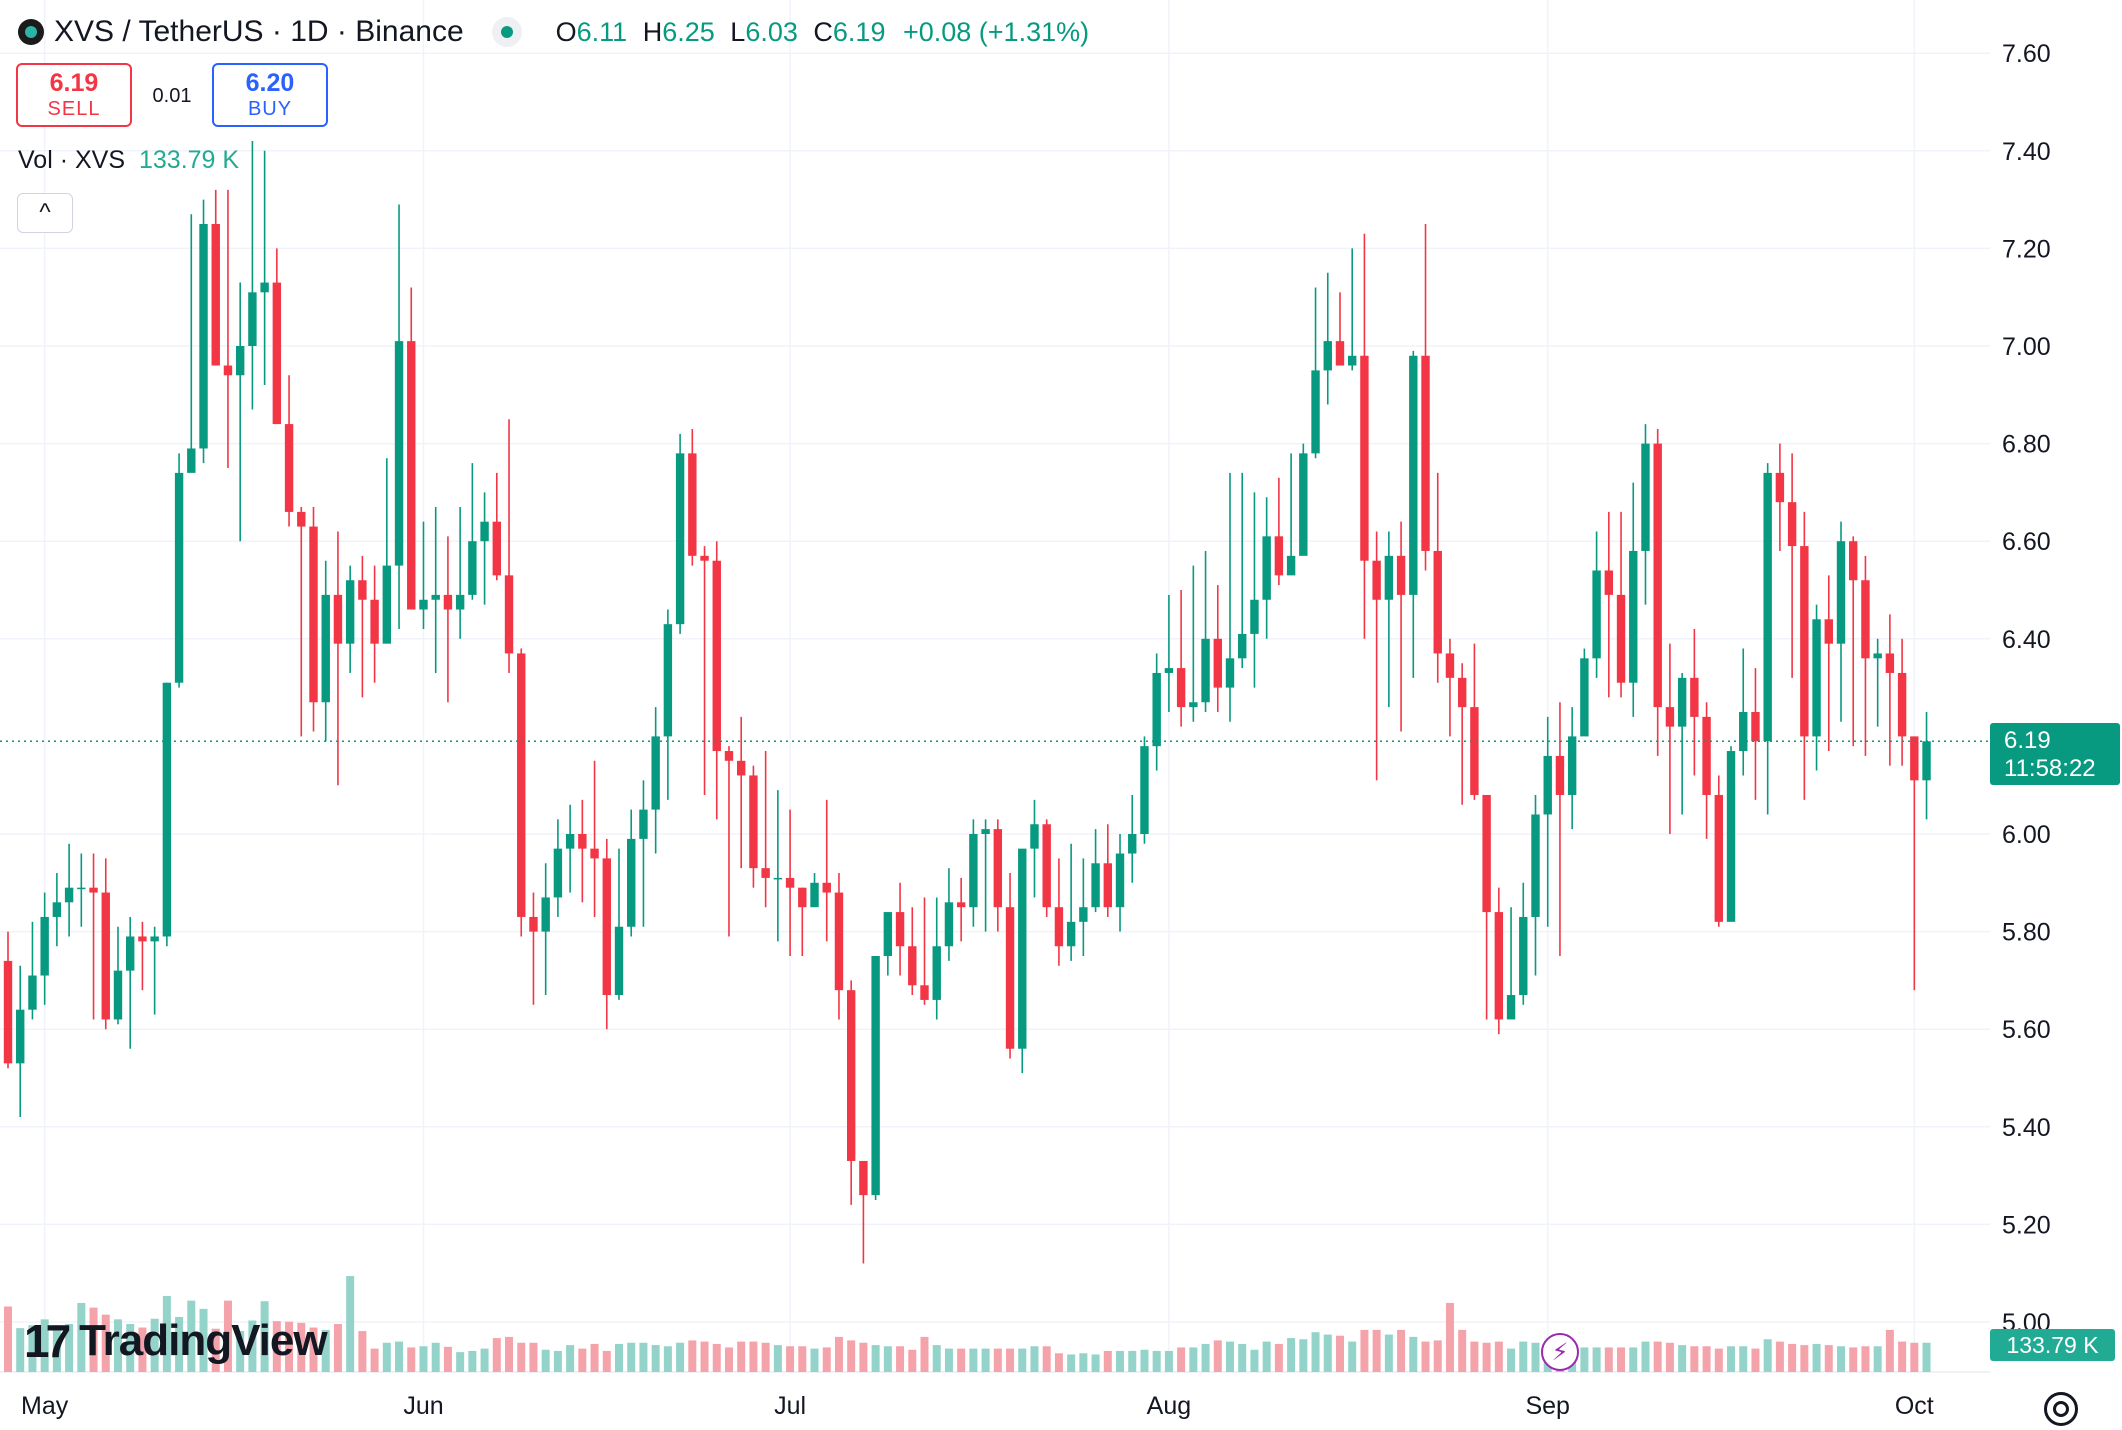 The image size is (2122, 1430). I want to click on sell-price: 6.19, so click(74, 83).